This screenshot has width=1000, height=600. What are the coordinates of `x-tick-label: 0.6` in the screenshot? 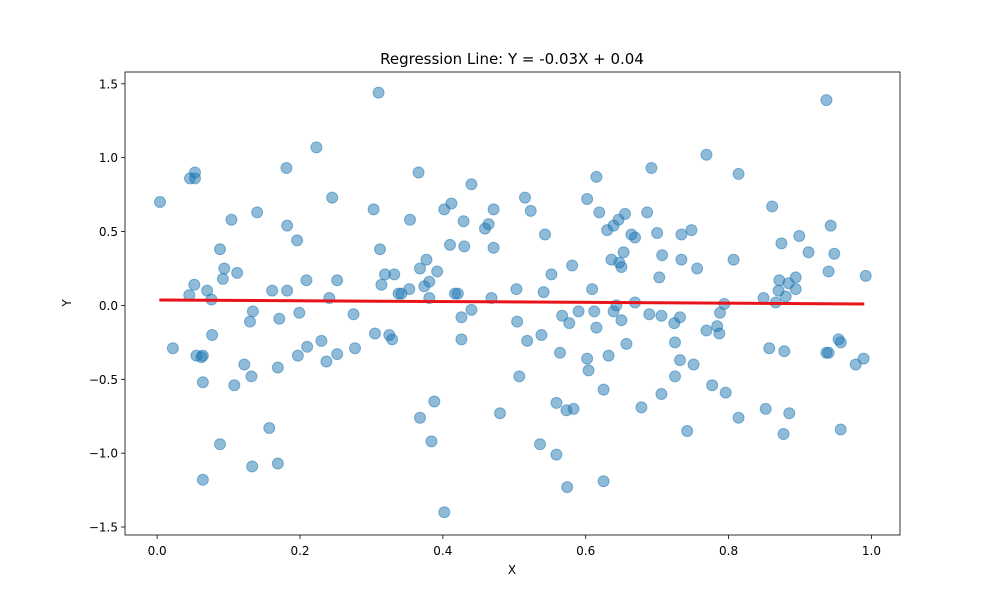 It's located at (585, 551).